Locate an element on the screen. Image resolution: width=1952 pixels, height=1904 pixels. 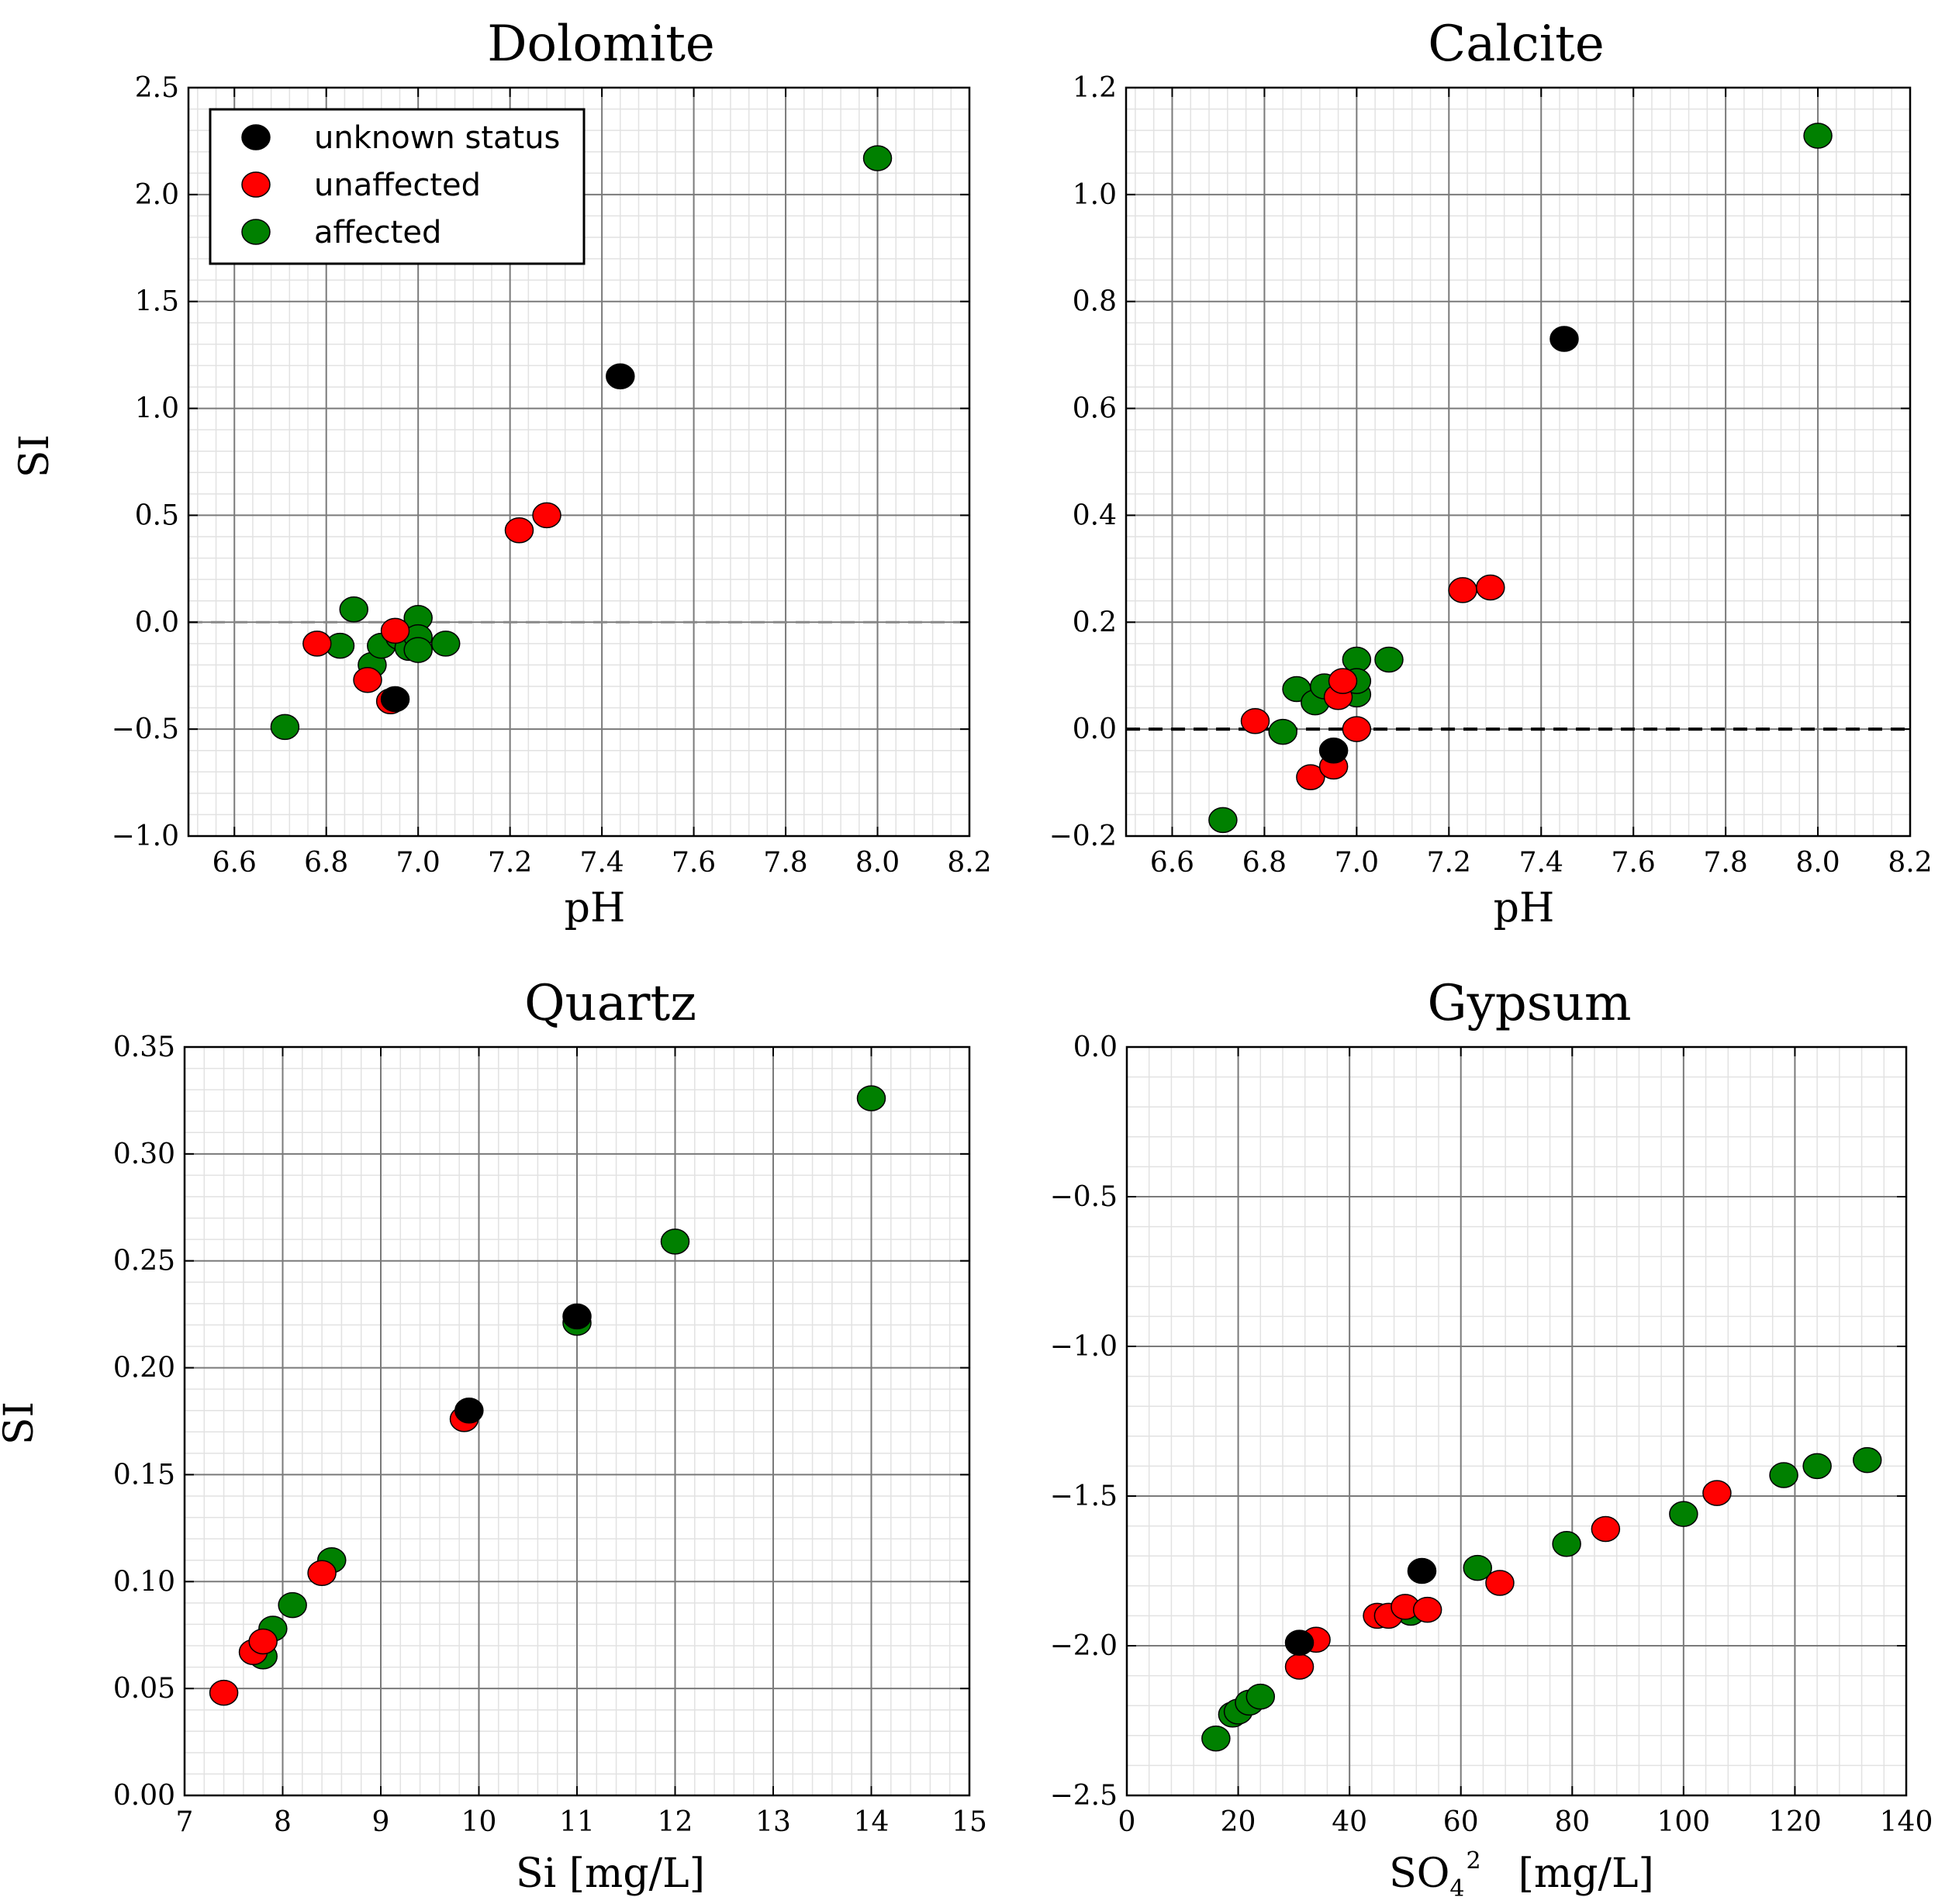
calcite-x-tick-label: 6.8 is located at coordinates (1264, 863).